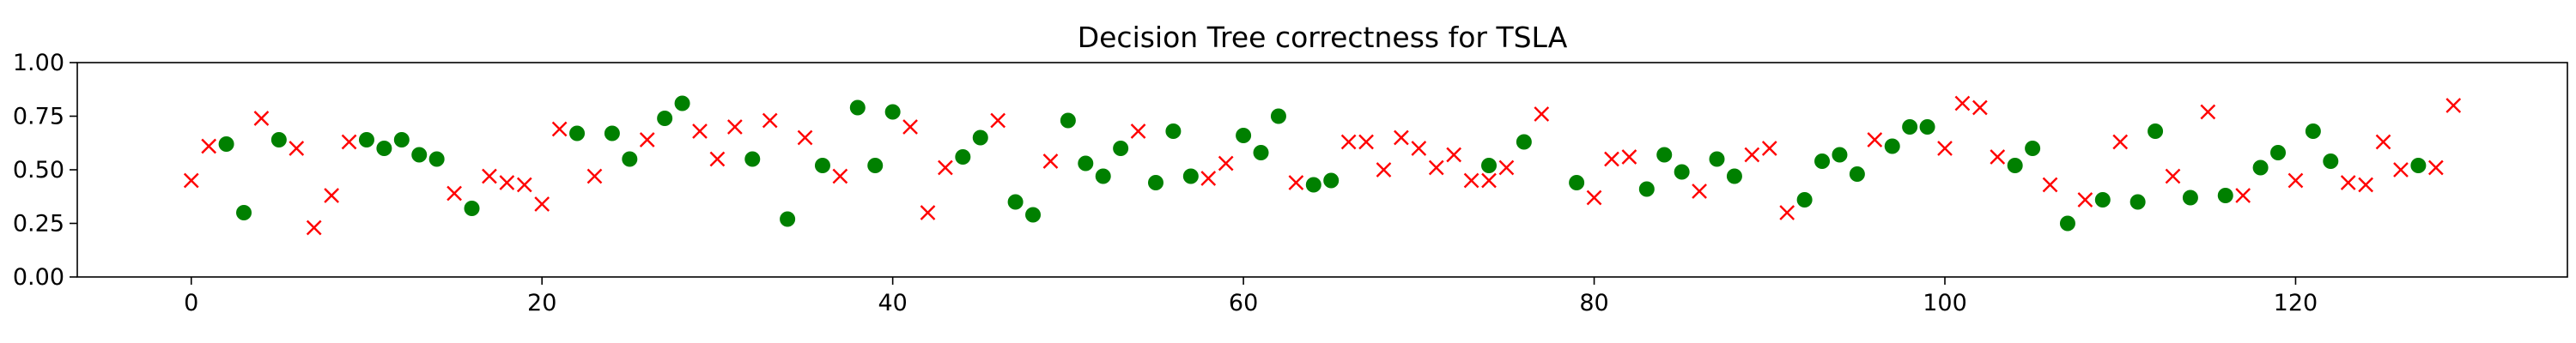  Describe the element at coordinates (892, 303) in the screenshot. I see `x-tick-label: 40` at that location.